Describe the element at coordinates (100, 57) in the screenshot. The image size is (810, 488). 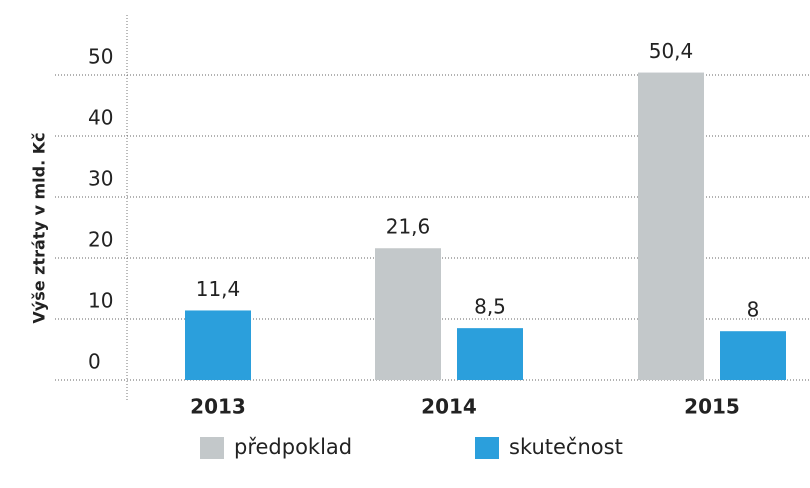
I see `y-tick-label: 50` at that location.